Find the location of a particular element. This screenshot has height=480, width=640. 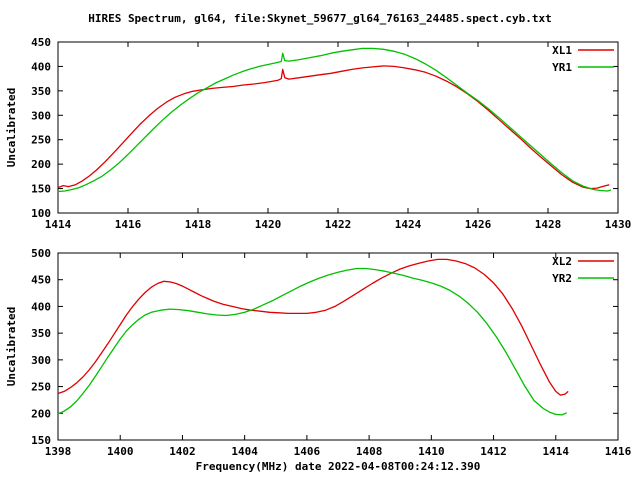

bottom-panel-y-tick-label: 300 is located at coordinates (41, 360).